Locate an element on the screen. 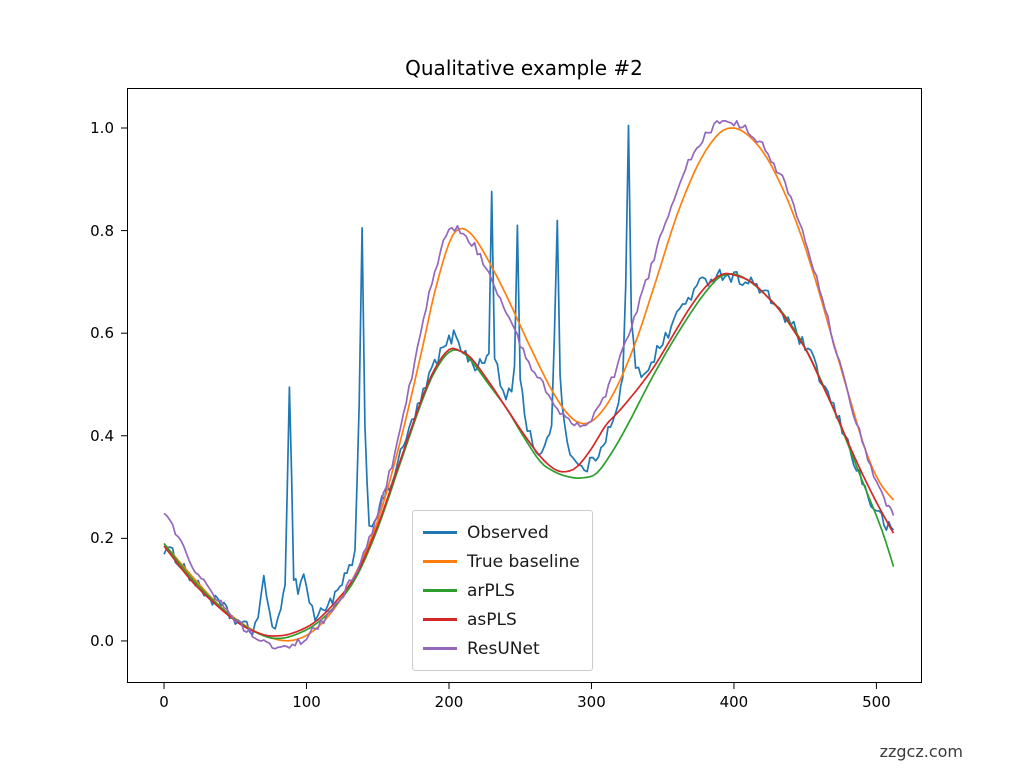 This screenshot has width=1024, height=768. legend-label-true-baseline: True baseline is located at coordinates (523, 561).